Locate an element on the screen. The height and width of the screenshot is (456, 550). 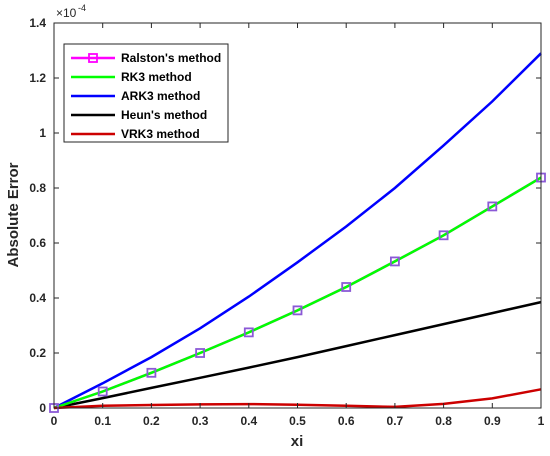
x-tick-label: 0.3 is located at coordinates (200, 421).